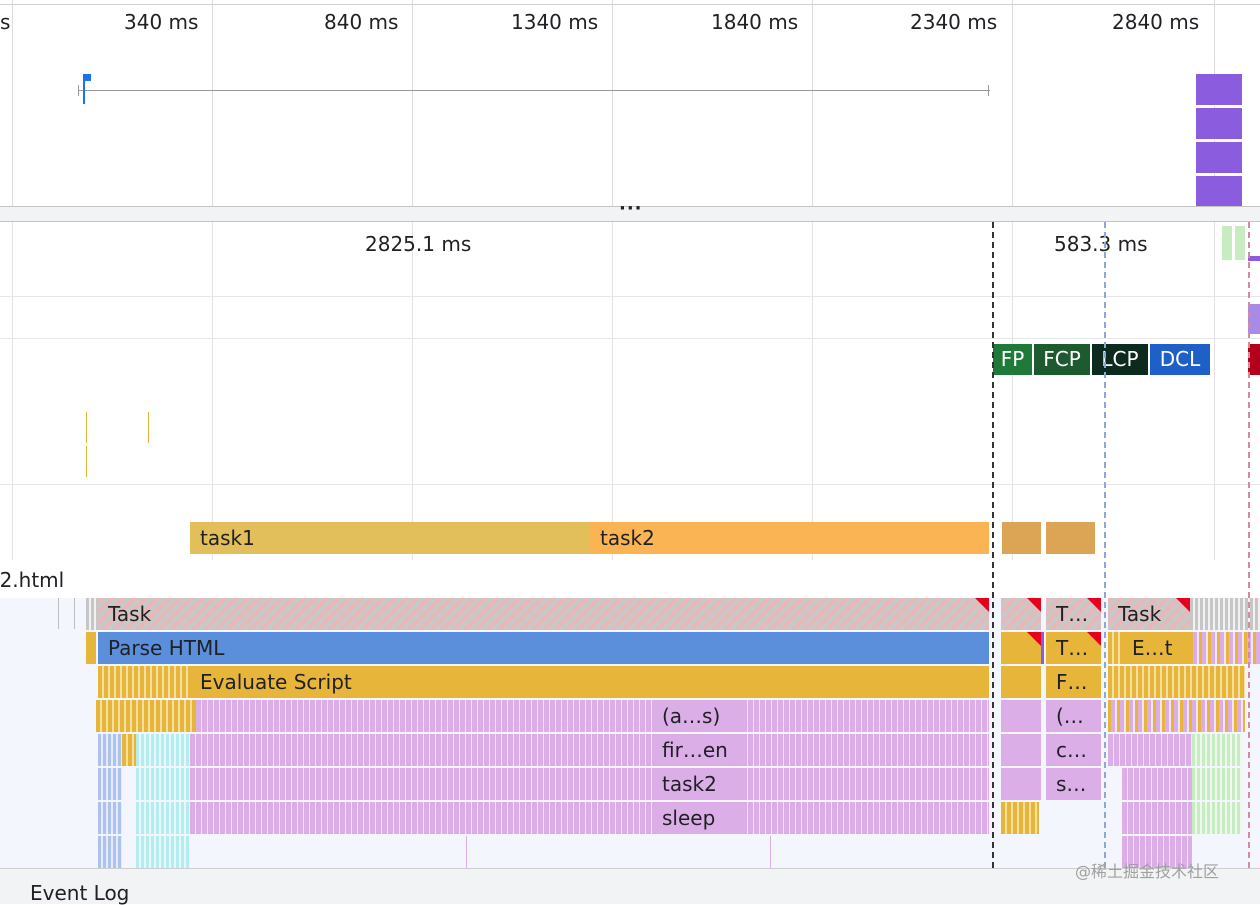  What do you see at coordinates (87, 77) in the screenshot?
I see `flag-icon` at bounding box center [87, 77].